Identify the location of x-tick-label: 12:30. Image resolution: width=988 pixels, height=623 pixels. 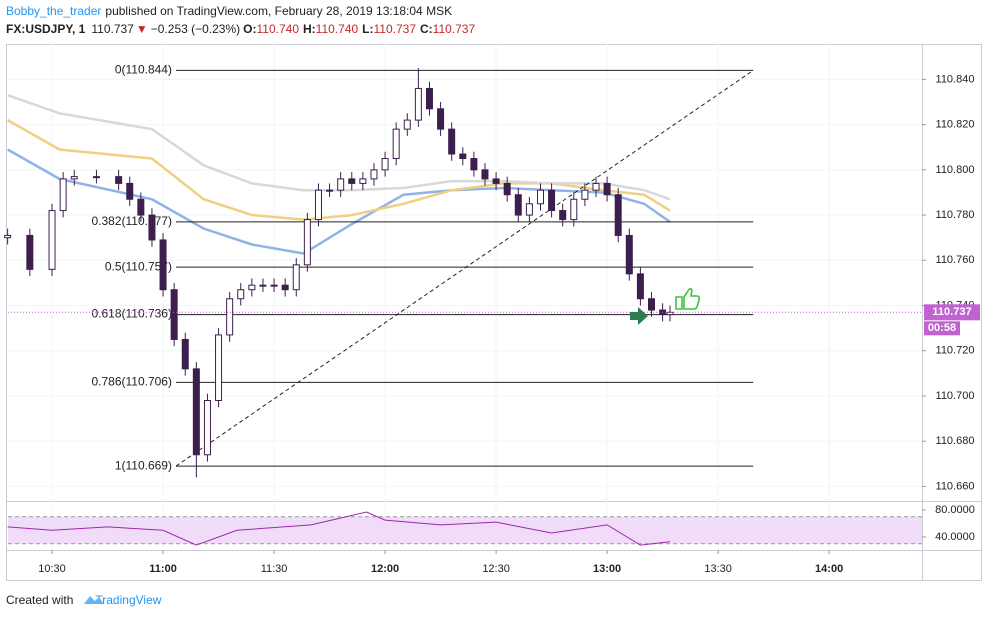
(496, 569).